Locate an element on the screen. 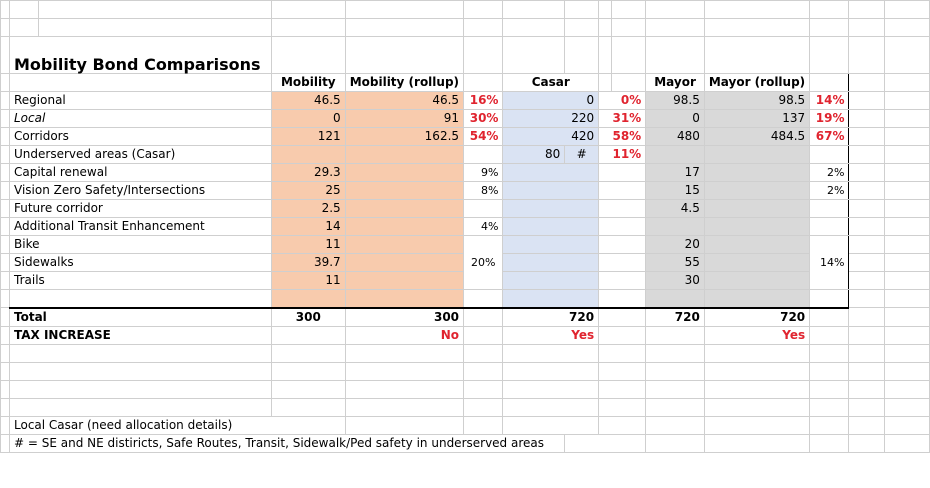  cell-mobility: 14 is located at coordinates (308, 226).